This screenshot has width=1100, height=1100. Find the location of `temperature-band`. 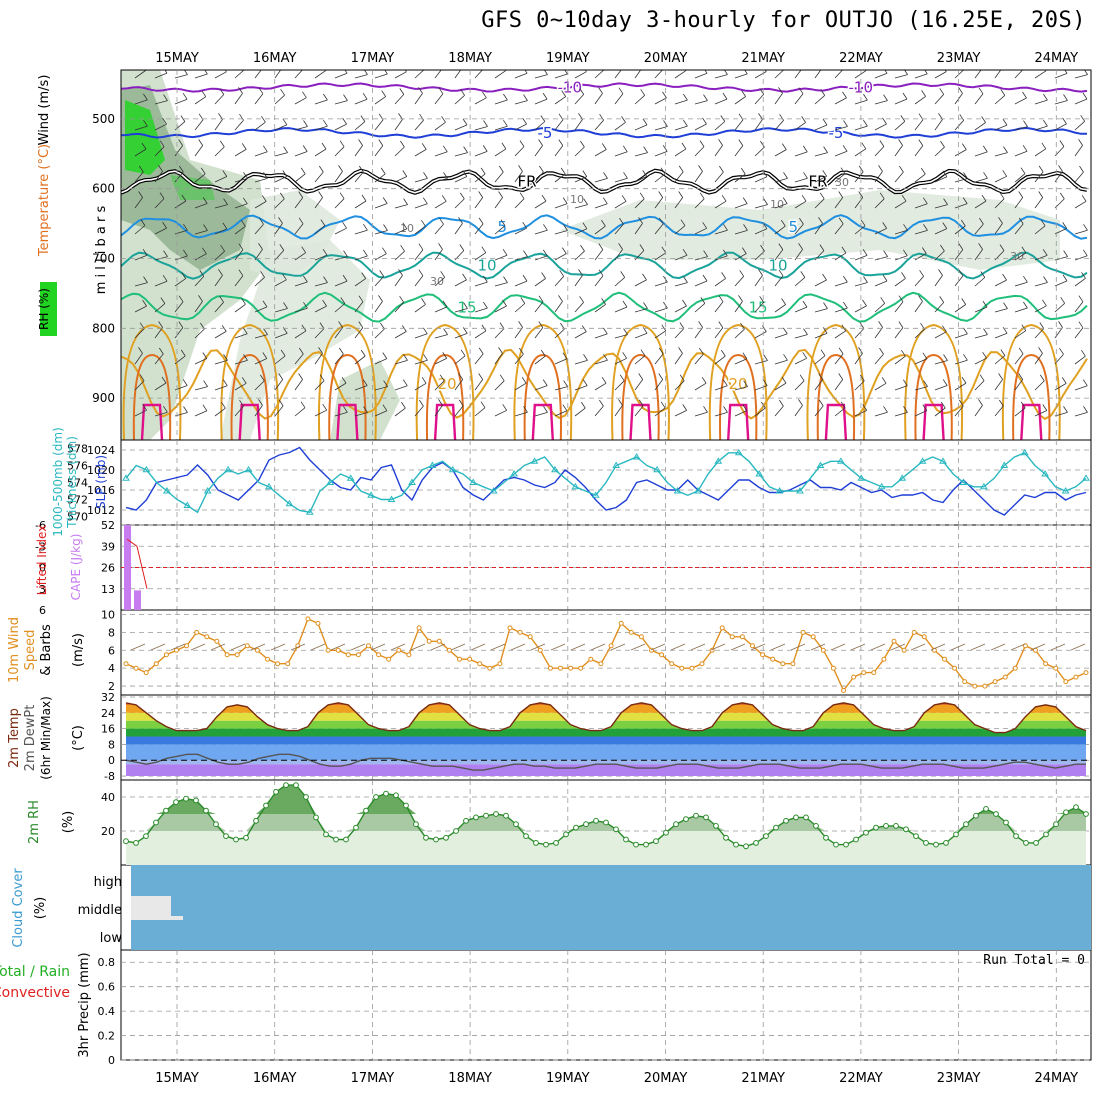

temperature-band is located at coordinates (606, 740).